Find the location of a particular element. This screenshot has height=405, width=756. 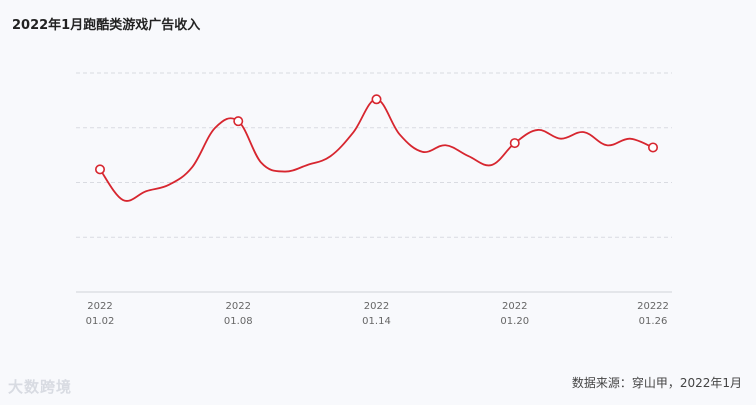

watermark-logo: 大数跨境 is located at coordinates (40, 387).